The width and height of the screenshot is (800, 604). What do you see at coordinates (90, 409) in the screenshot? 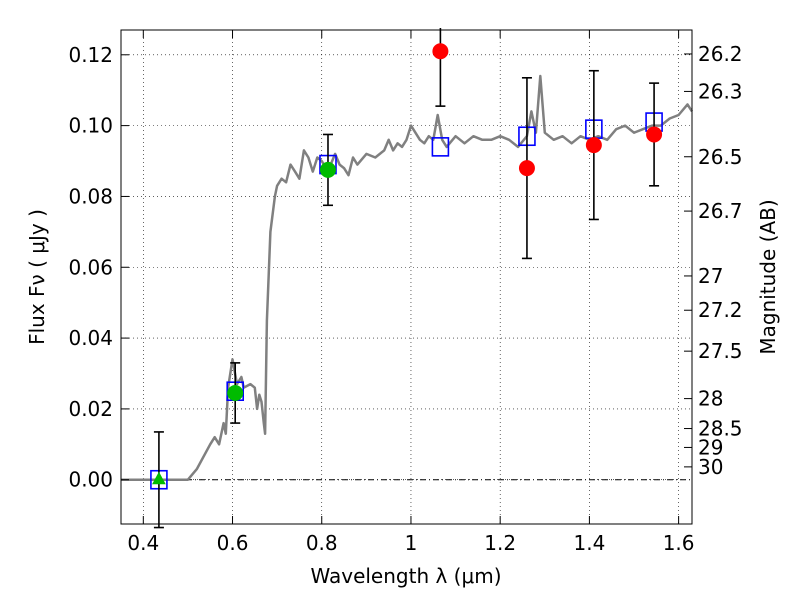
I see `y-tick-label: 0.02` at bounding box center [90, 409].